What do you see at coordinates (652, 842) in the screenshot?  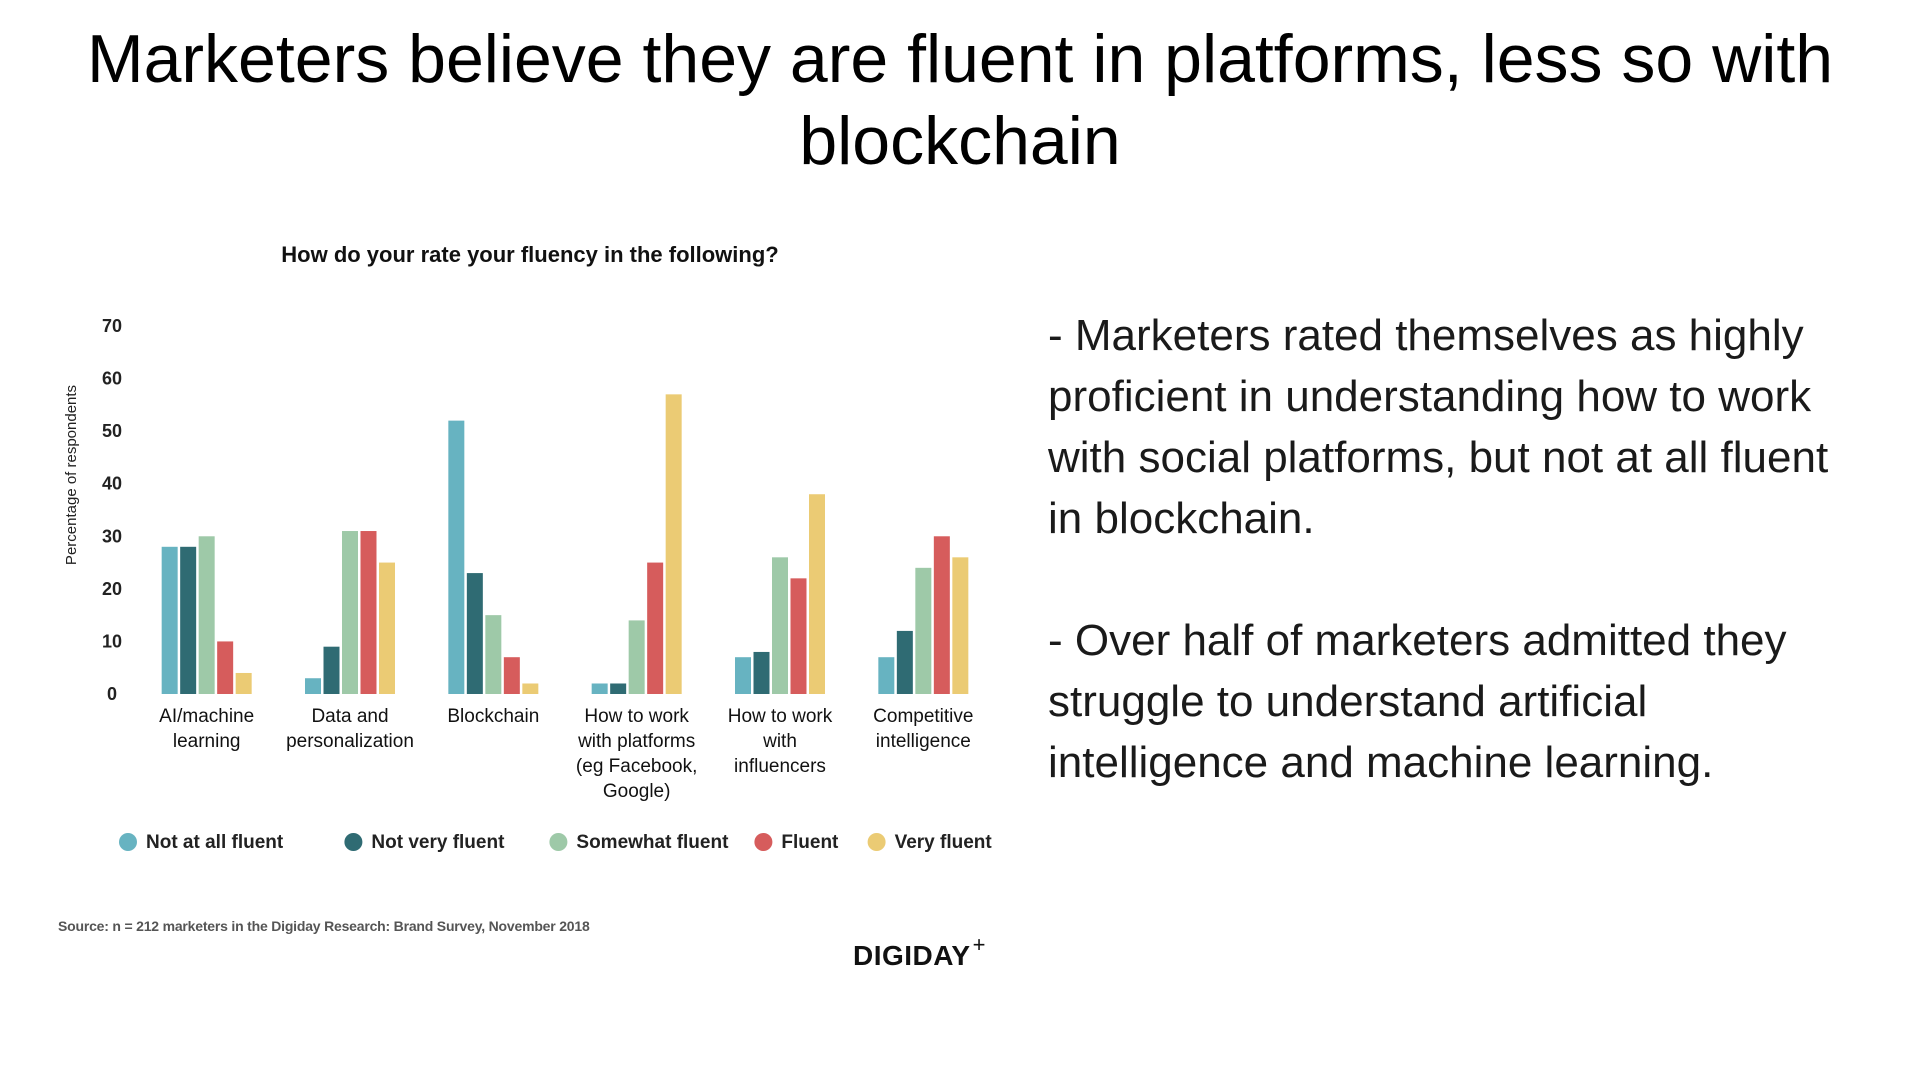 I see `legend-label-2: Somewhat fluent` at bounding box center [652, 842].